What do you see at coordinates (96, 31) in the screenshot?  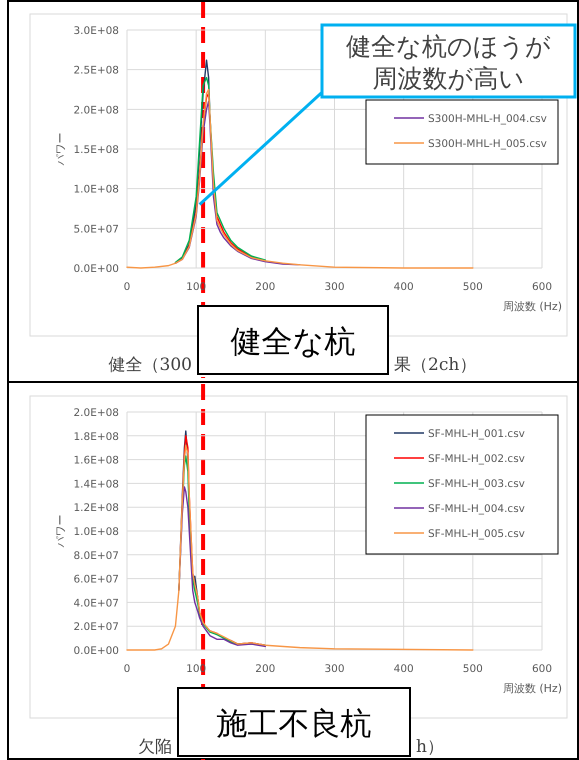 I see `y-tick-label: 3.0E+08` at bounding box center [96, 31].